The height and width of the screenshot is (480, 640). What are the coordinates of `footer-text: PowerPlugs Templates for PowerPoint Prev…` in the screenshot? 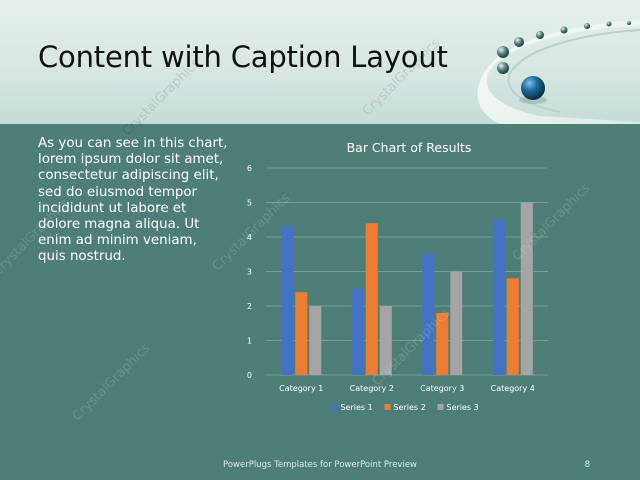 It's located at (320, 465).